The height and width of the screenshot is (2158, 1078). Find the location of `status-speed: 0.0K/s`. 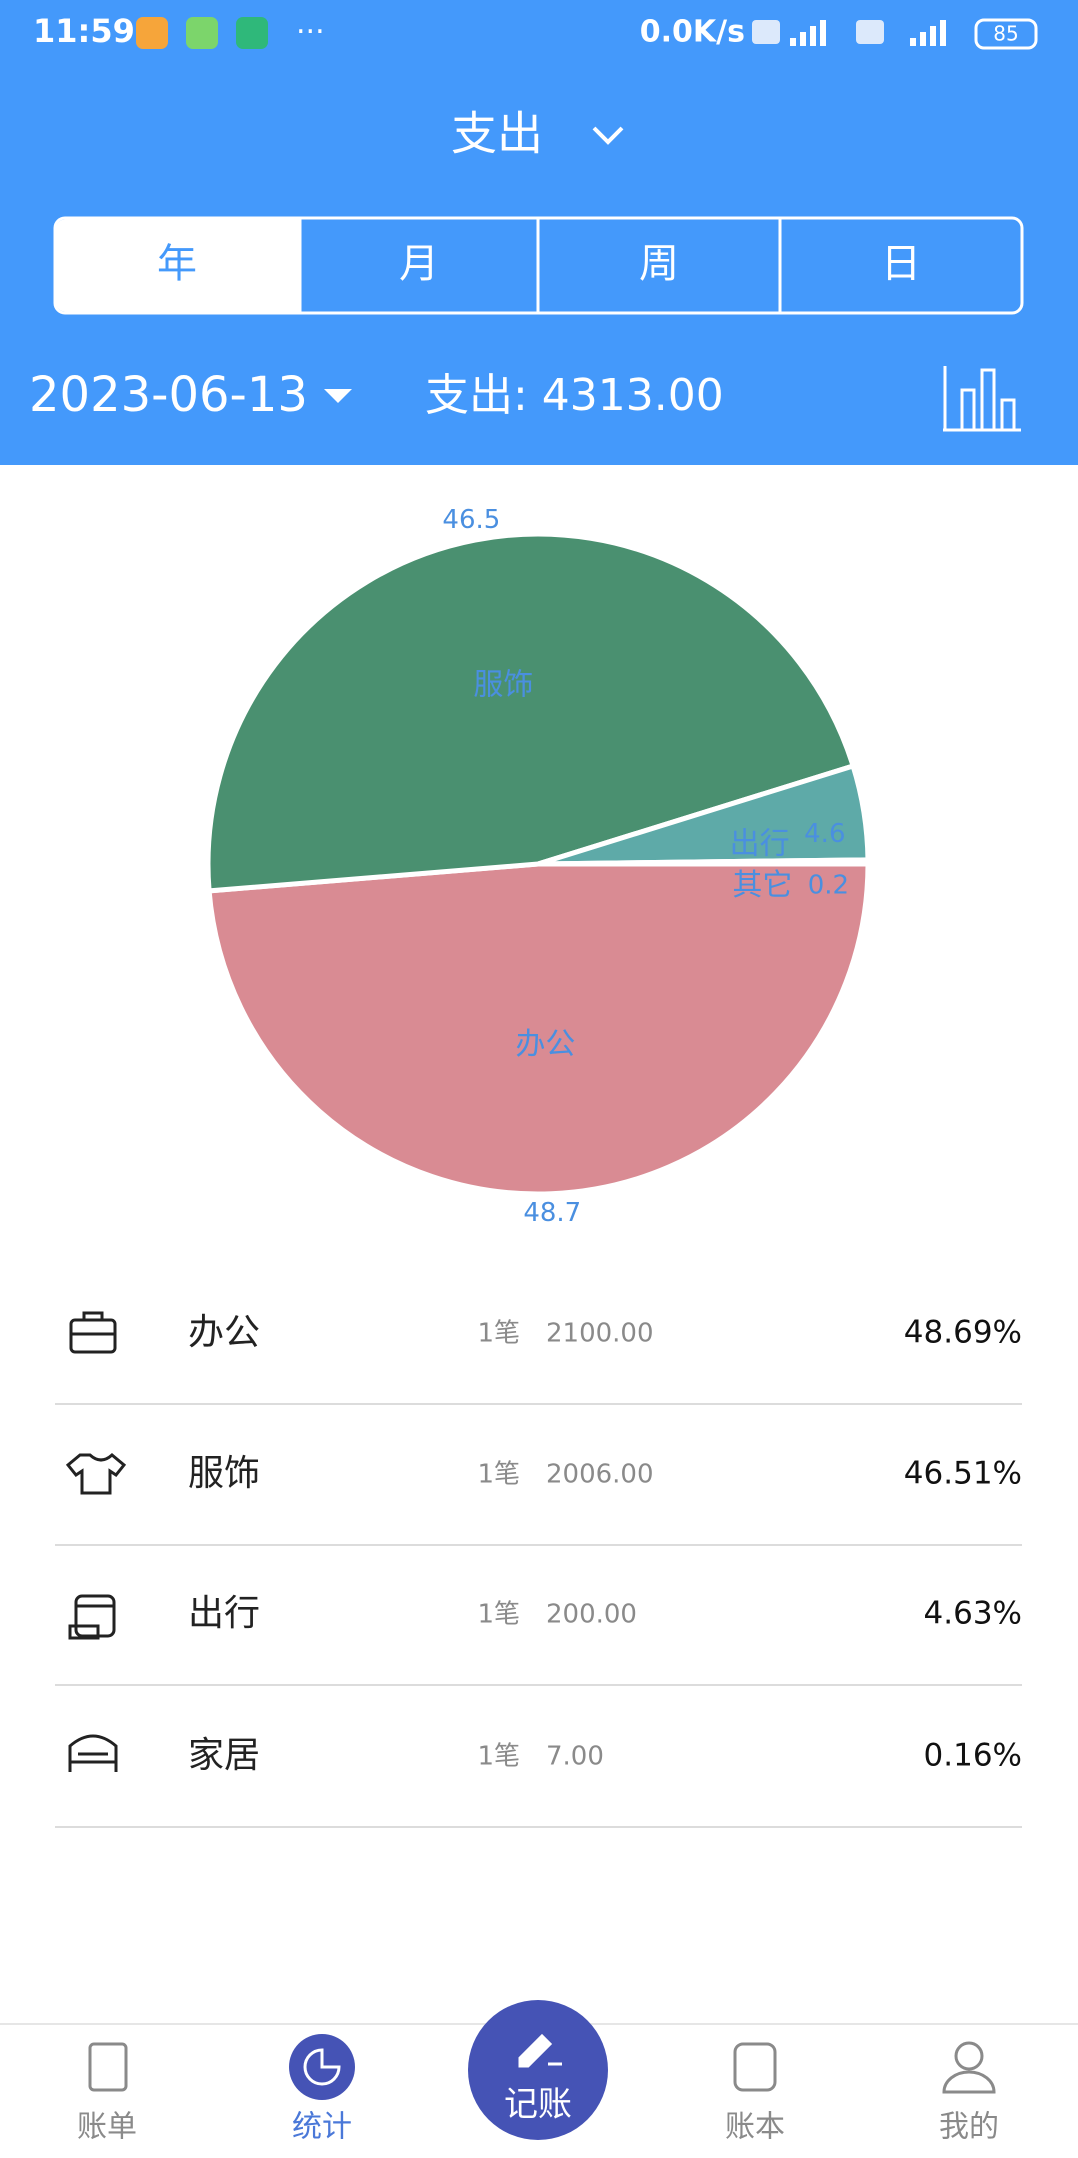

status-speed: 0.0K/s is located at coordinates (692, 32).